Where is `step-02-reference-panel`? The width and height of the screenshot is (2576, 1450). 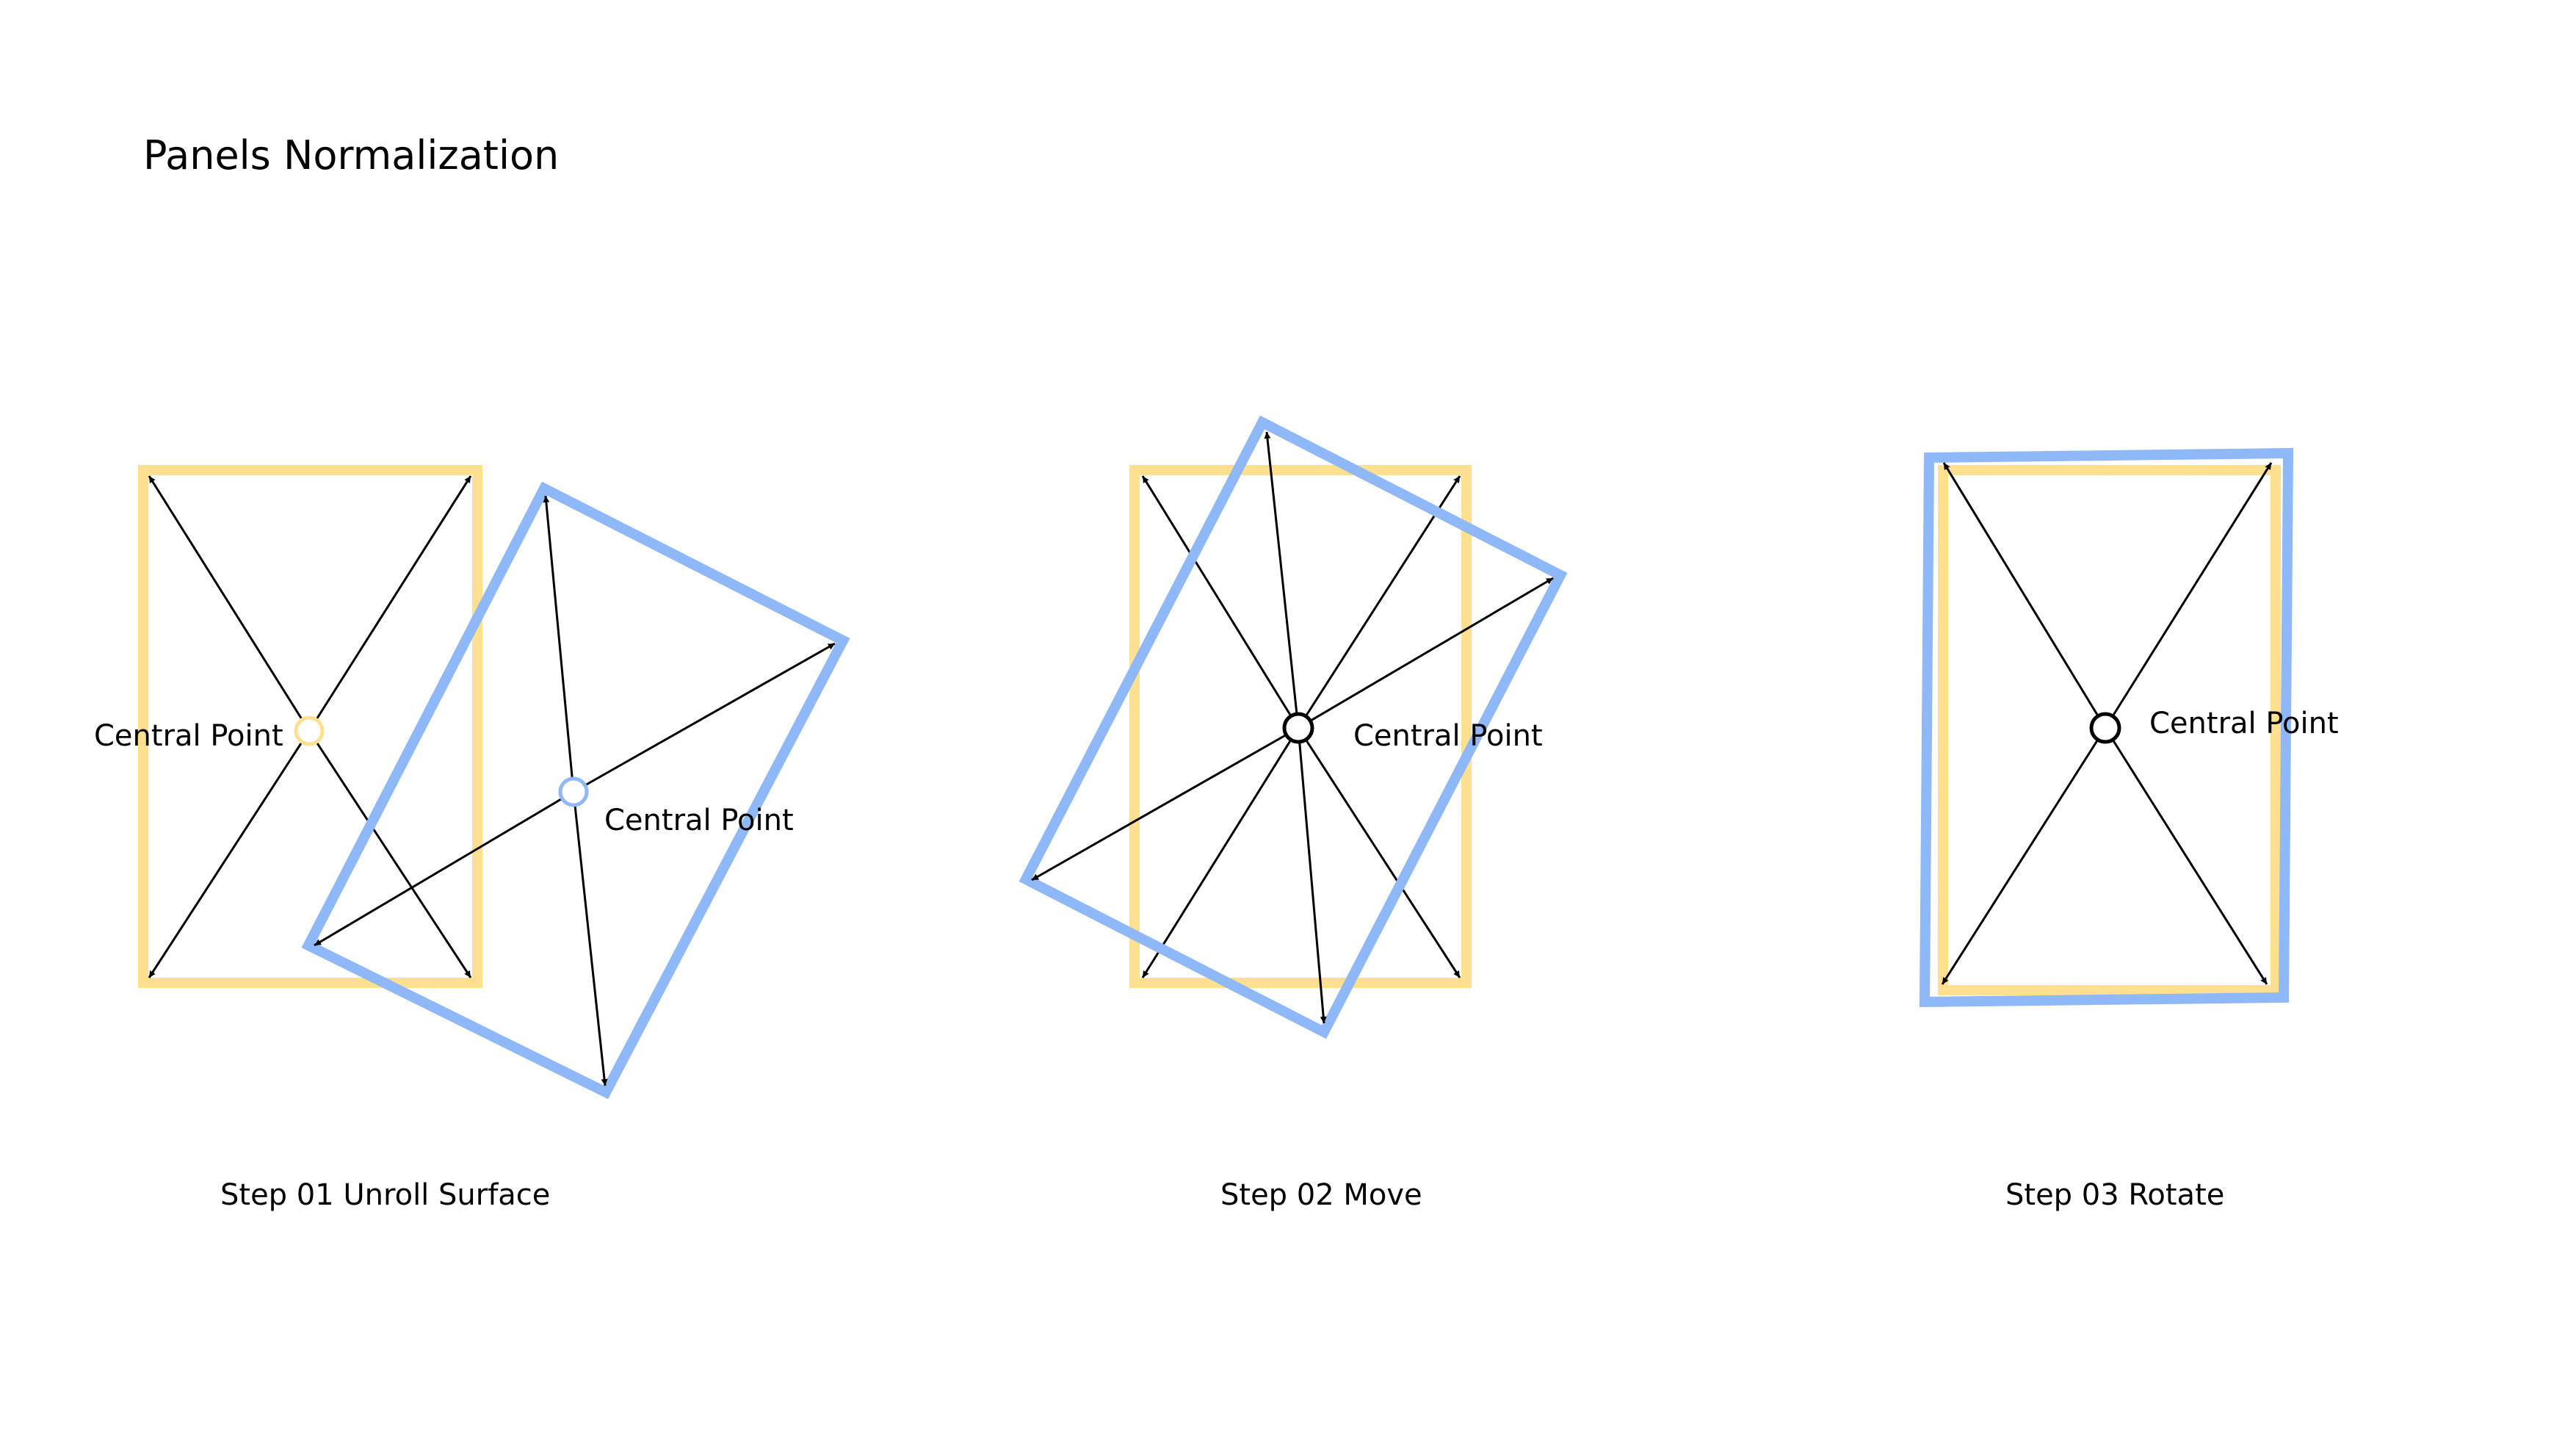 step-02-reference-panel is located at coordinates (1300, 726).